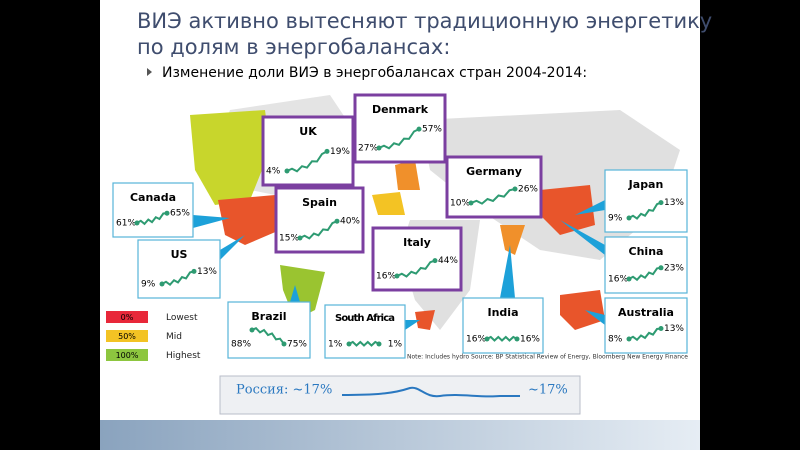 The height and width of the screenshot is (450, 800). Describe the element at coordinates (180, 214) in the screenshot. I see `end-value: 65%` at that location.